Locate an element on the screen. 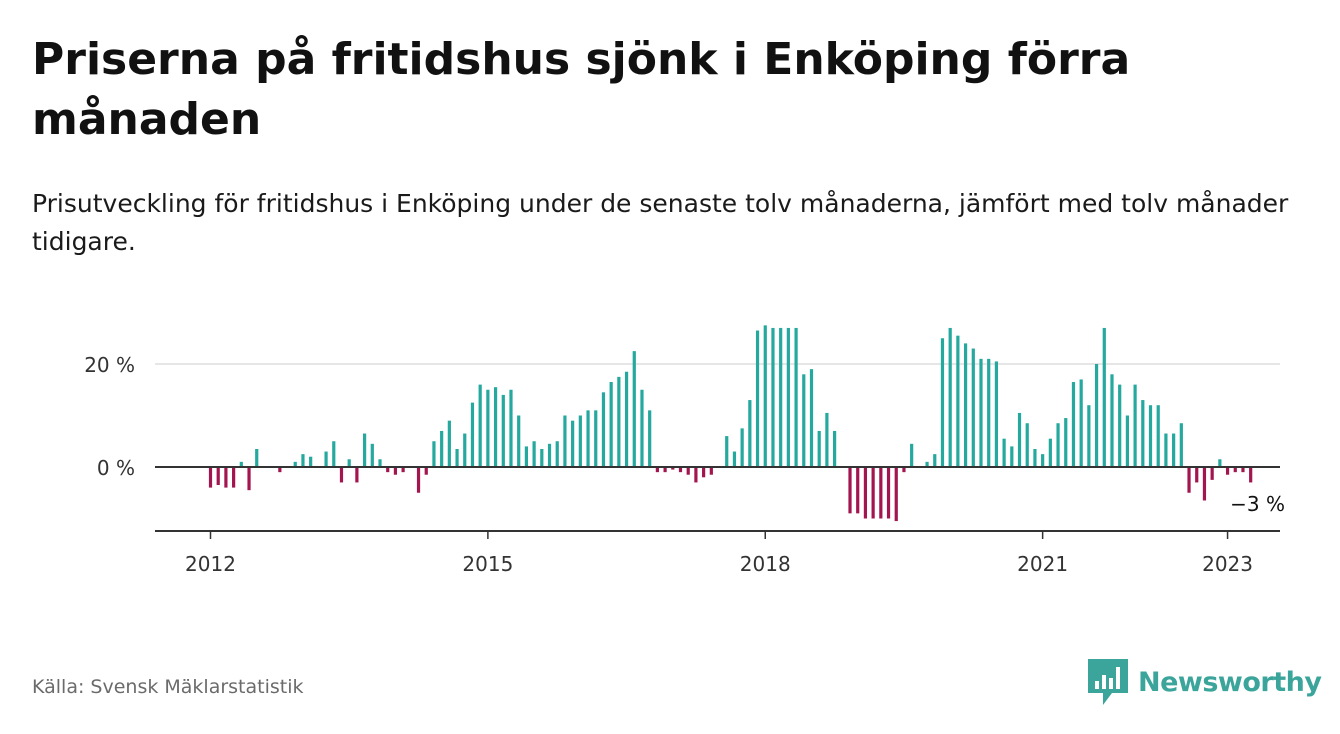 The width and height of the screenshot is (1340, 734). newsworthy-logo: Newsworthy is located at coordinates (1205, 682).